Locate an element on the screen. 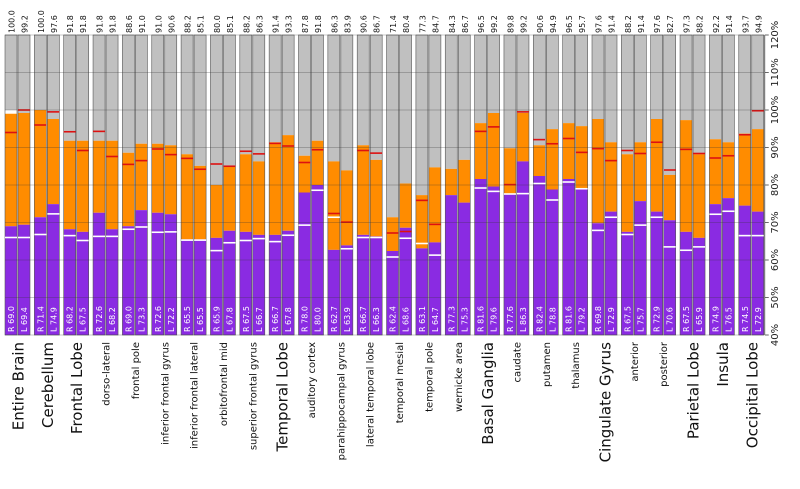  bar-label-r: R 72.6 is located at coordinates (158, 319).